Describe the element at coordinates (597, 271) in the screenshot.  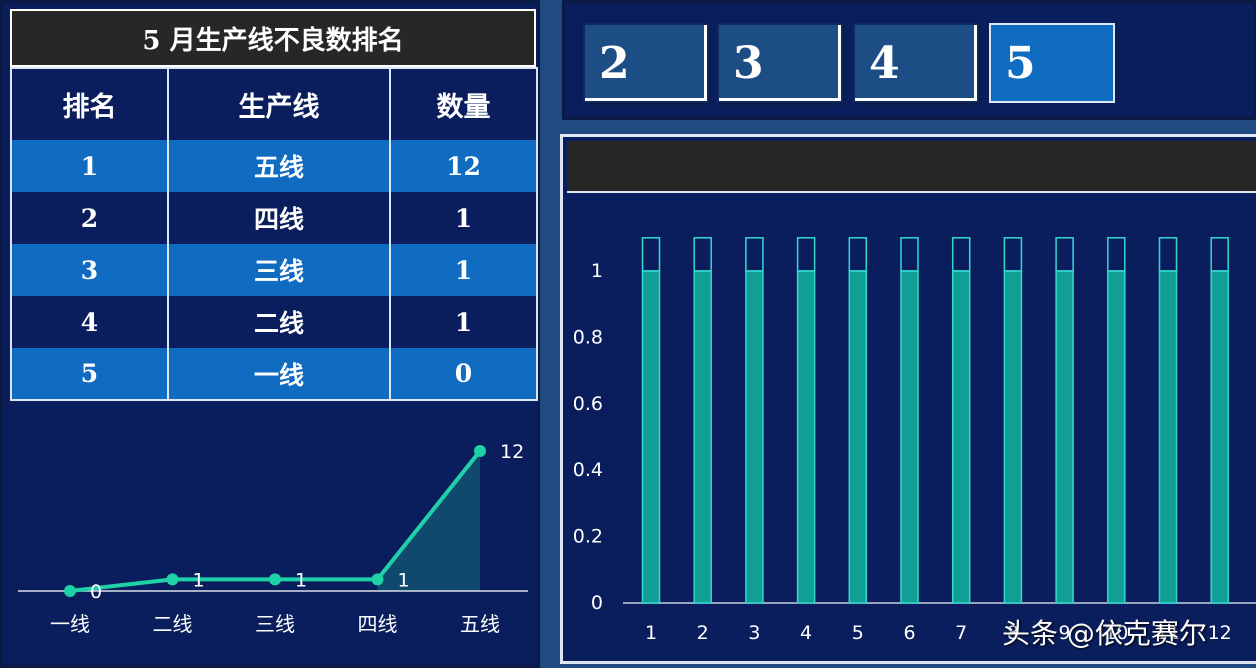
I see `y-tick-label: 1` at that location.